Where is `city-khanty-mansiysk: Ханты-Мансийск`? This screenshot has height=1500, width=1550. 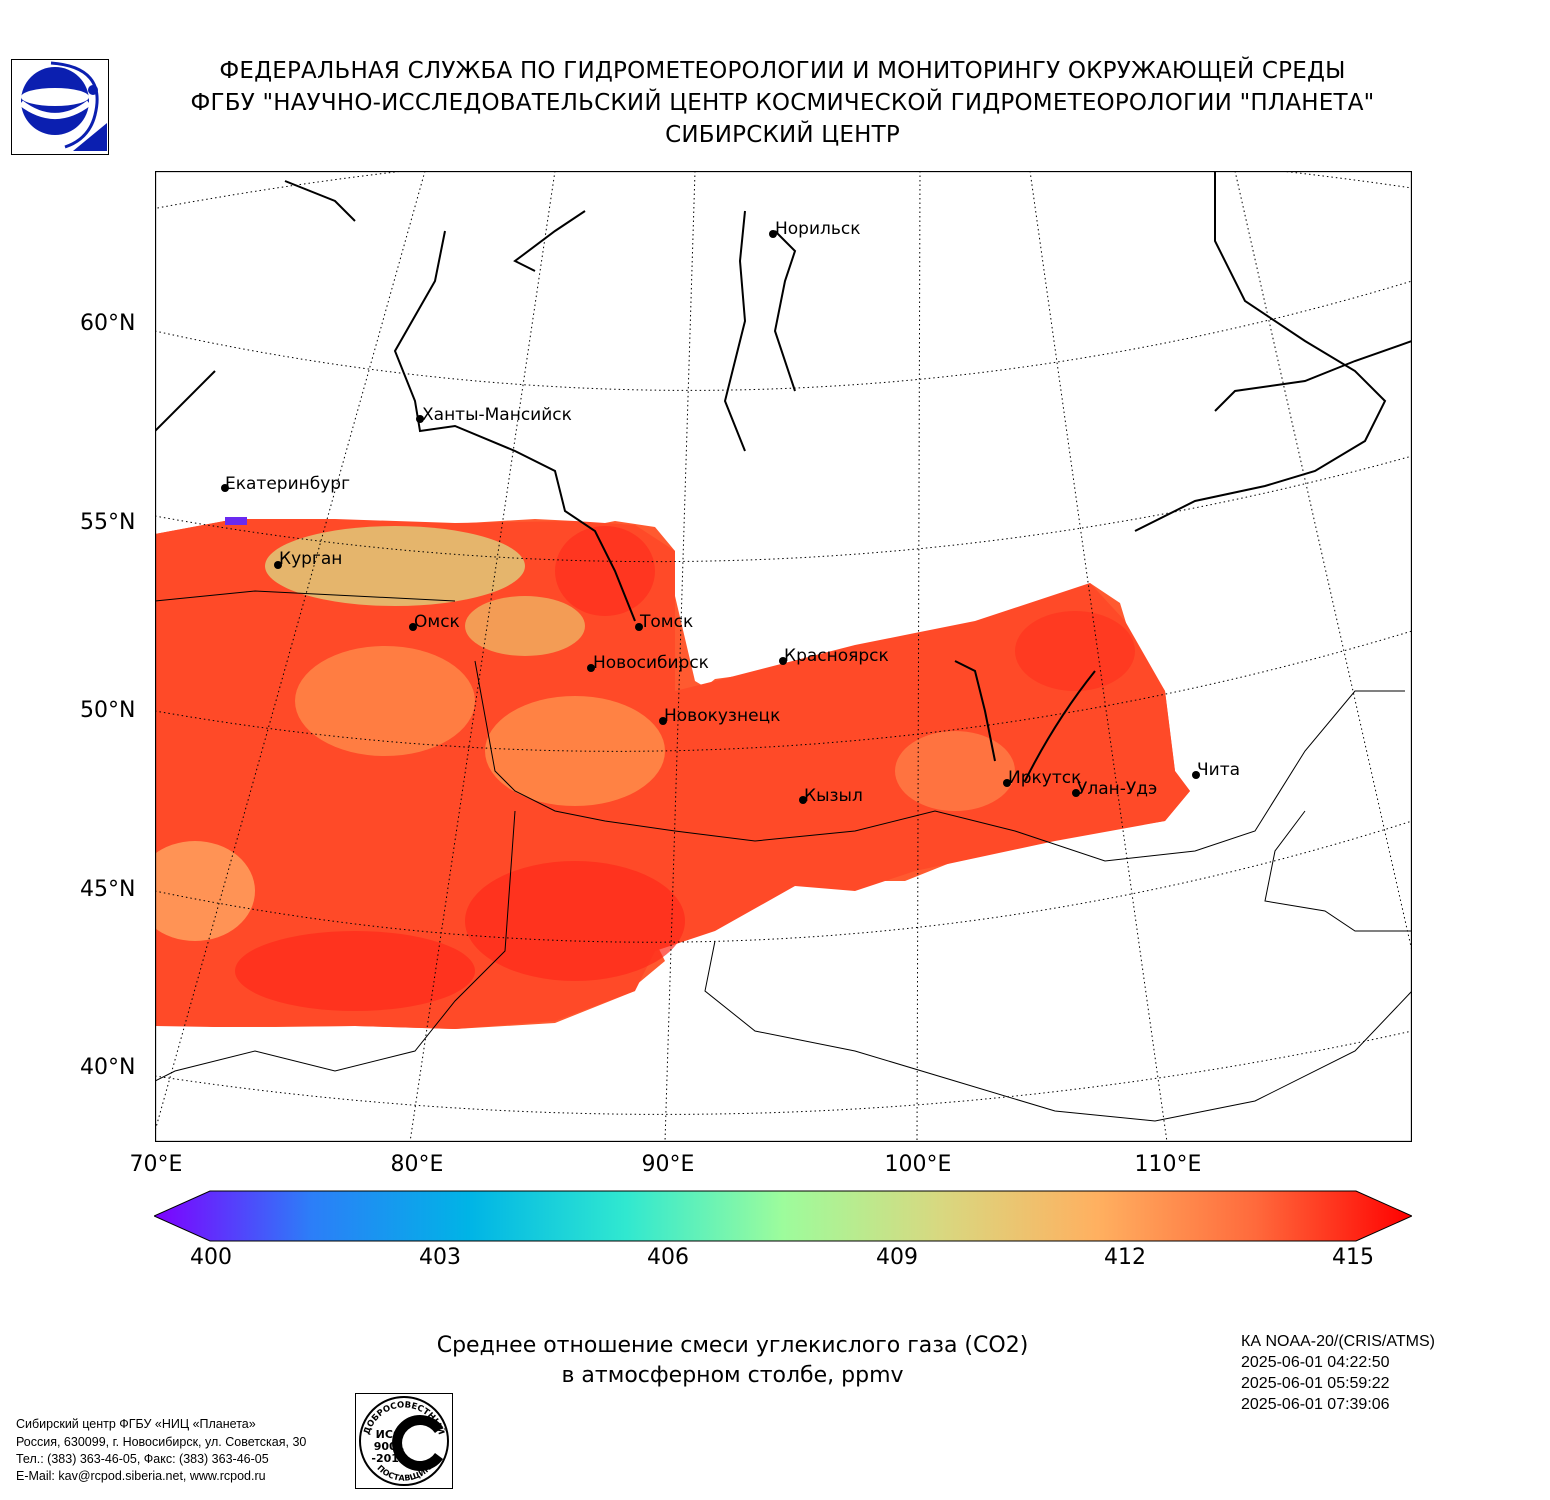 city-khanty-mansiysk: Ханты-Мансийск is located at coordinates (494, 415).